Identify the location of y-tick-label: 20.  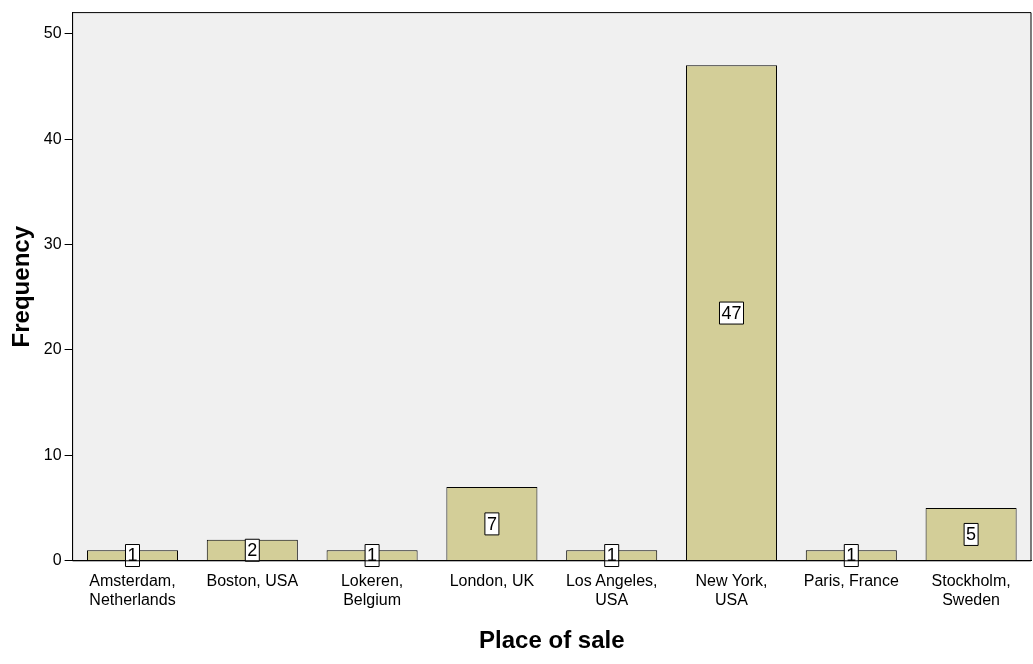
(52, 349).